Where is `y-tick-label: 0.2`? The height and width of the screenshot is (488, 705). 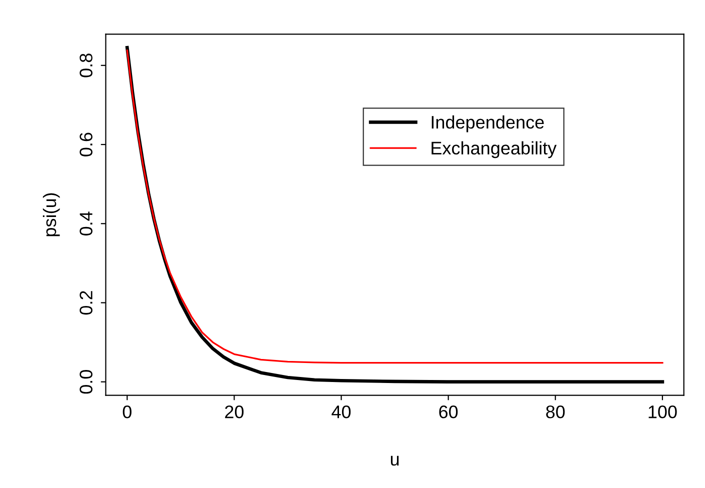 y-tick-label: 0.2 is located at coordinates (86, 303).